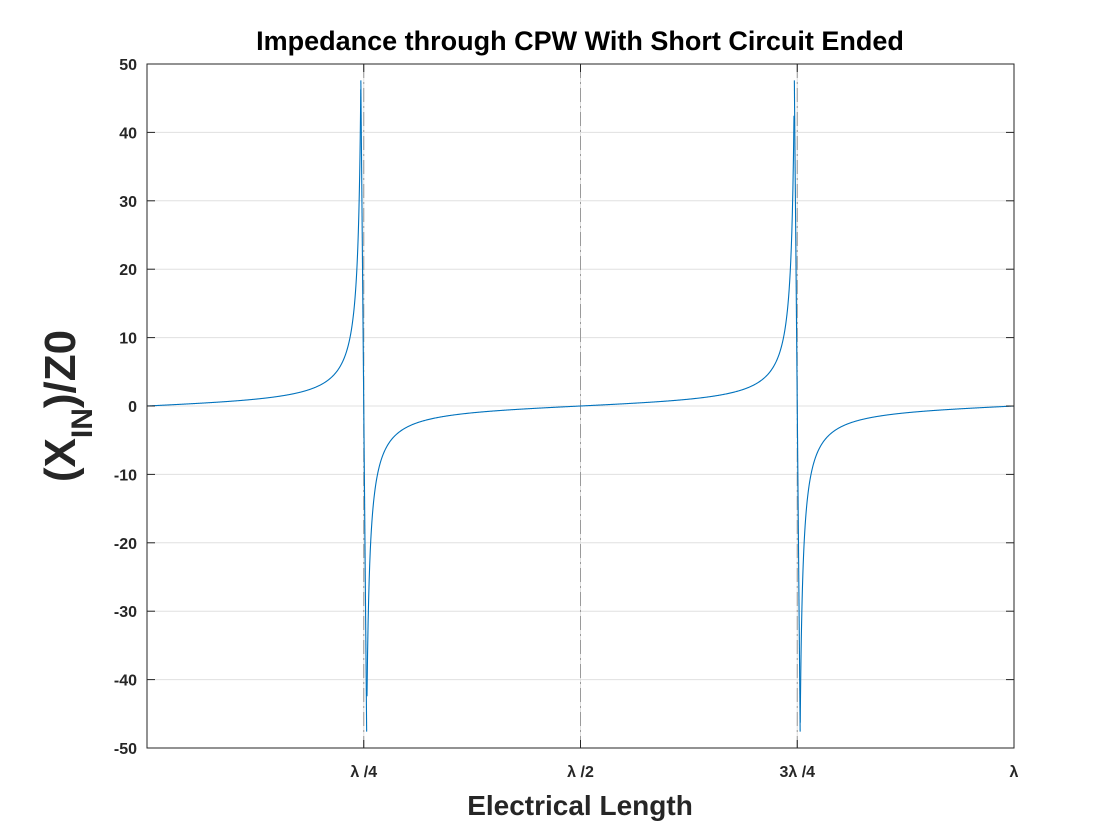 The width and height of the screenshot is (1120, 840). Describe the element at coordinates (1014, 772) in the screenshot. I see `x-tick-label: λ` at that location.